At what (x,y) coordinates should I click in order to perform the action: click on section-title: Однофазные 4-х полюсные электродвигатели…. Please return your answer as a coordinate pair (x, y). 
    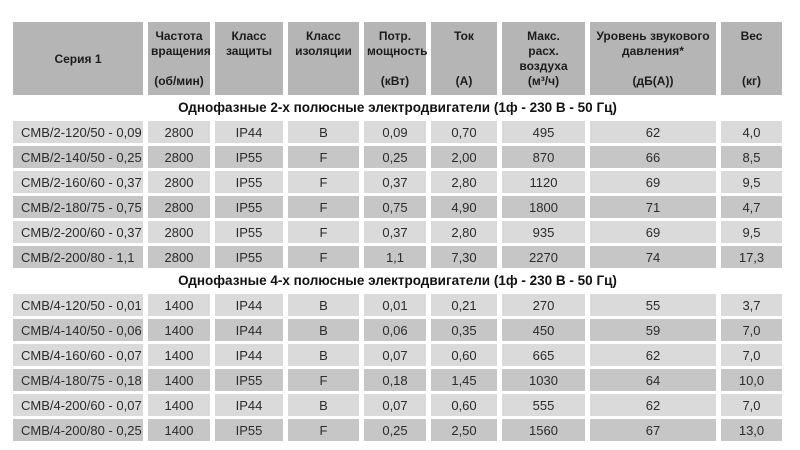
    Looking at the image, I should click on (397, 281).